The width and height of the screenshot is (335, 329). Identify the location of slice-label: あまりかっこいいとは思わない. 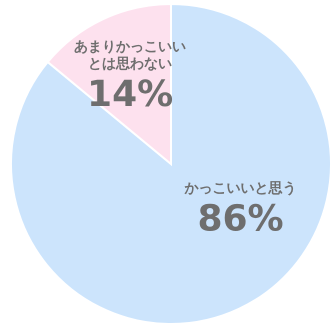
(130, 56).